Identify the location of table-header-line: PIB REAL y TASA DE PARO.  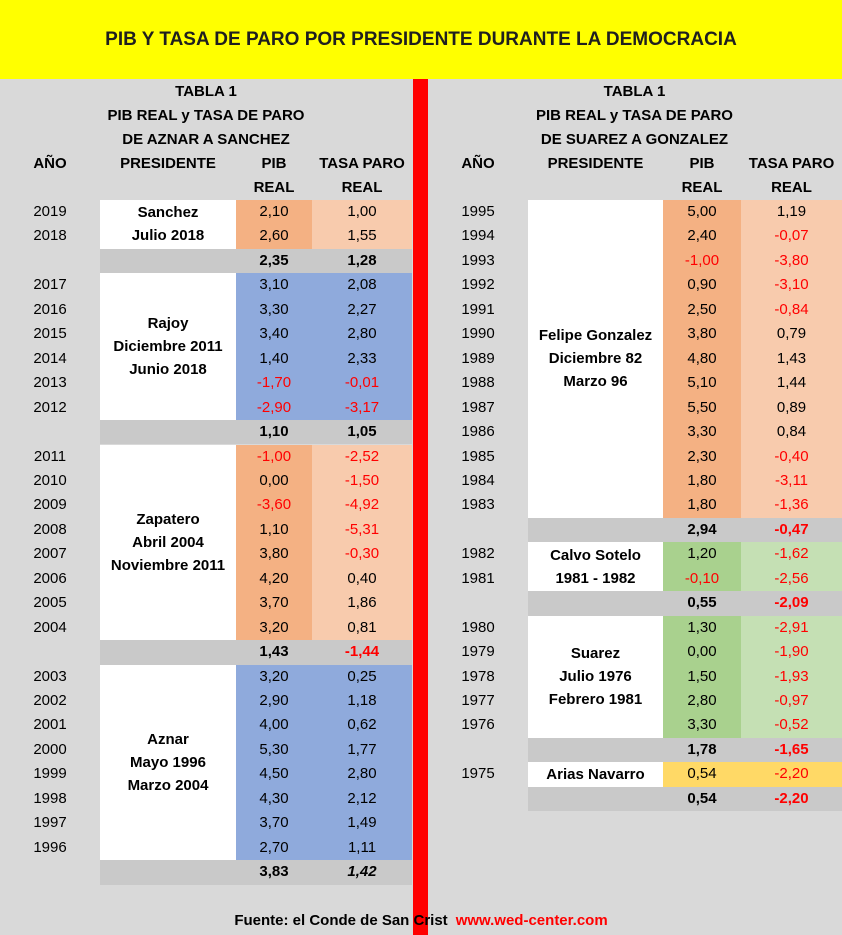
(206, 115).